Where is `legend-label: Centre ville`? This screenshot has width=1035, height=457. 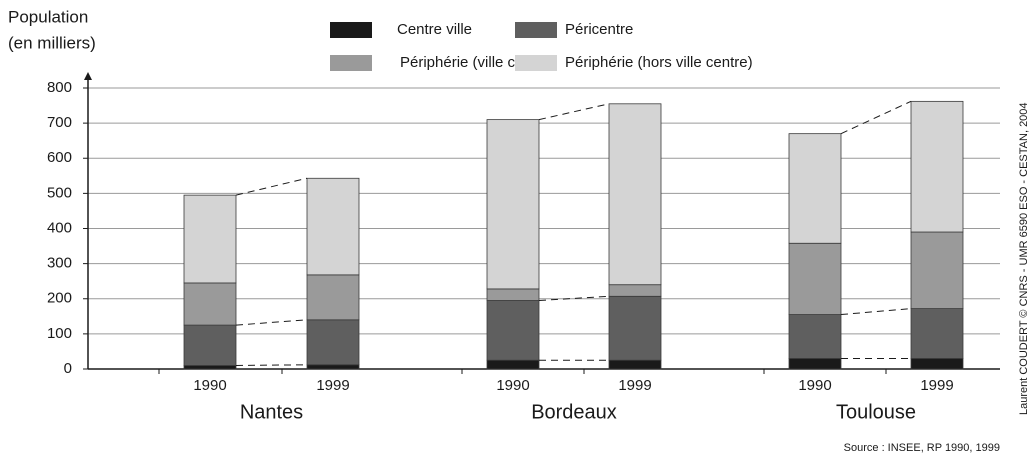 legend-label: Centre ville is located at coordinates (434, 29).